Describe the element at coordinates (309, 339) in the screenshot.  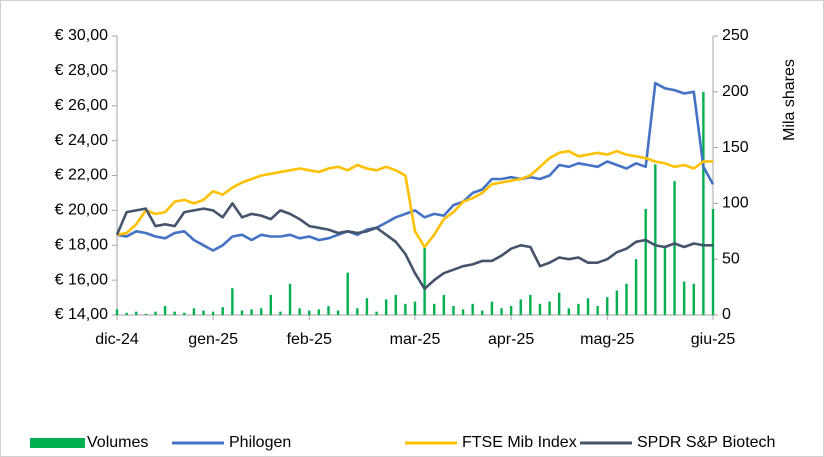
I see `x-tick-label: feb-25` at that location.